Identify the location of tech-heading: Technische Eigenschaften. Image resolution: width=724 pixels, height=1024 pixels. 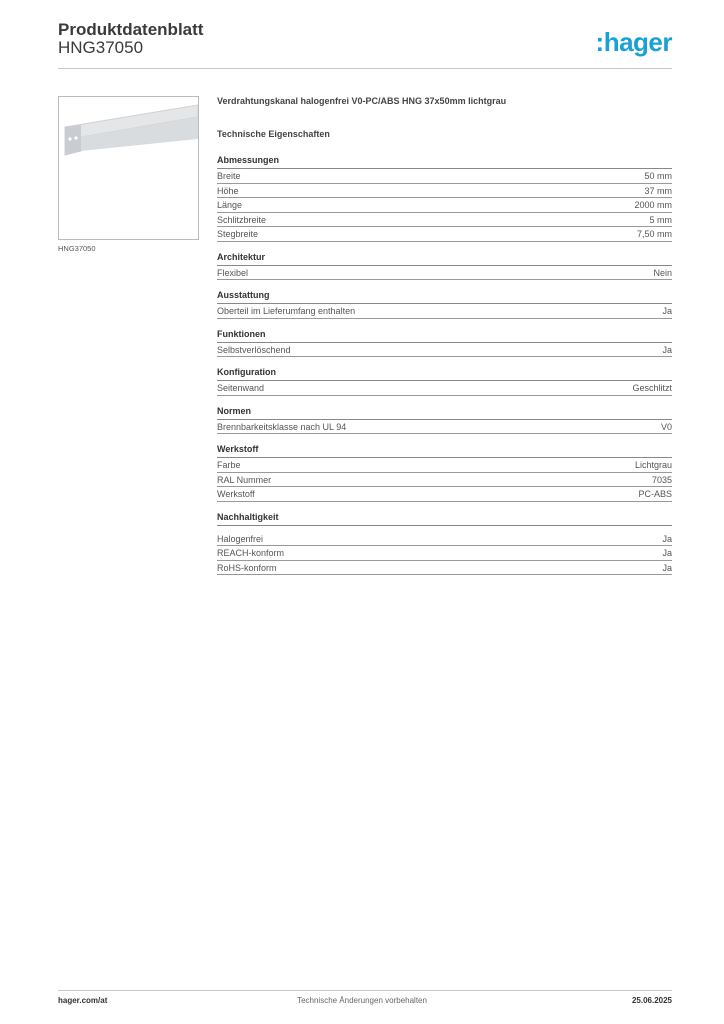
(273, 134).